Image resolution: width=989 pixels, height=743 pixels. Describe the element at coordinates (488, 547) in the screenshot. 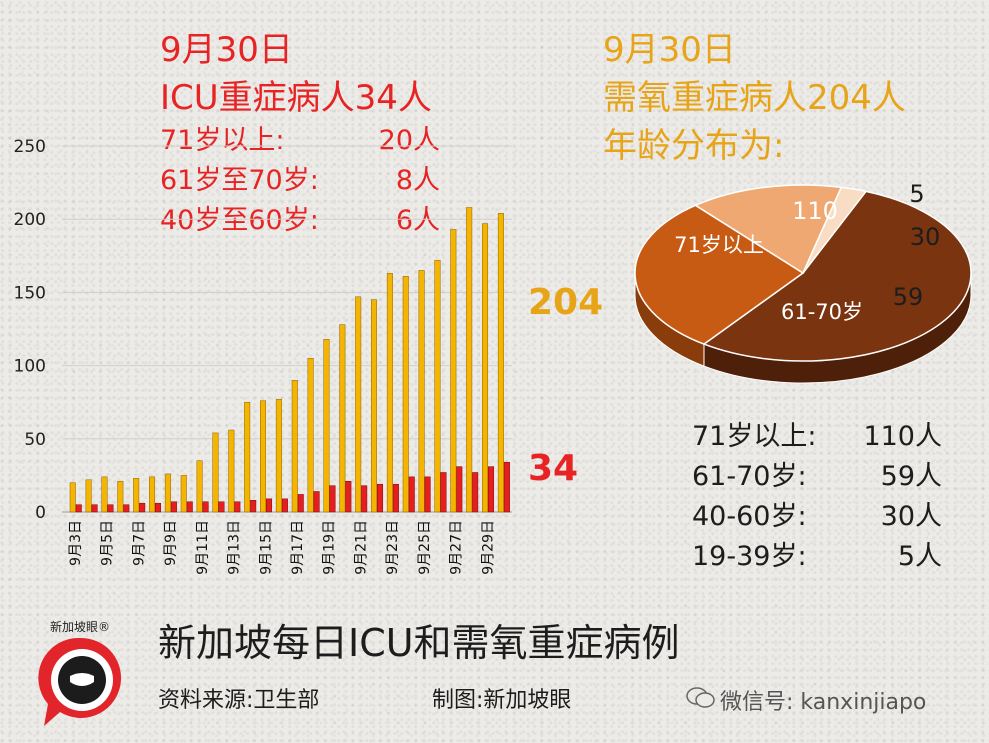

I see `x-tick-label: 9月29日` at that location.